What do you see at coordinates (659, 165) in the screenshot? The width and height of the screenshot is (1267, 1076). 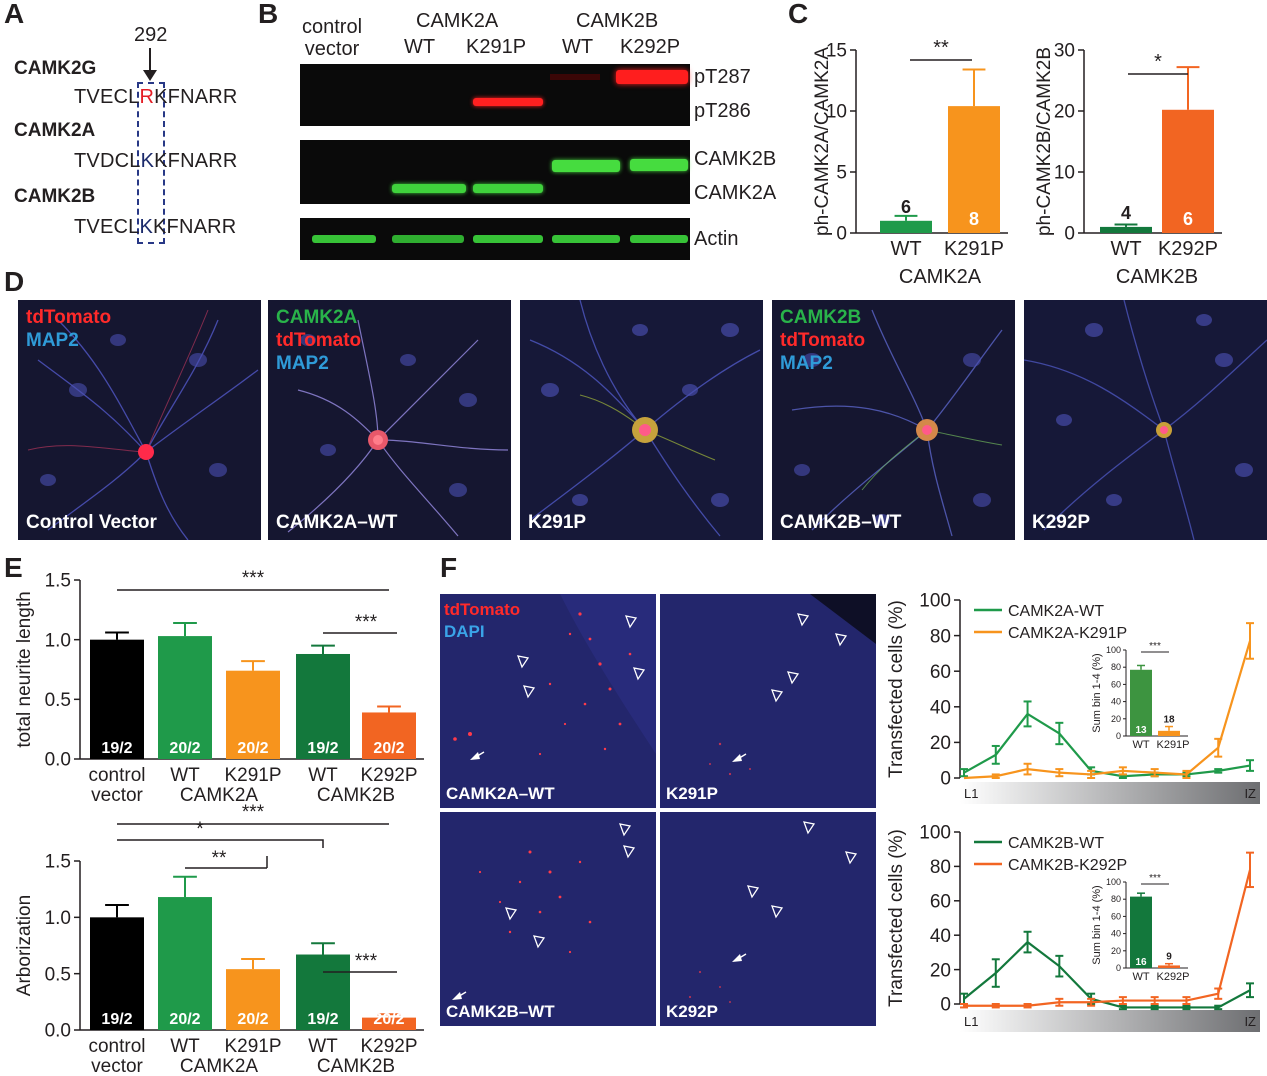 I see `band-camk2b-k292p` at bounding box center [659, 165].